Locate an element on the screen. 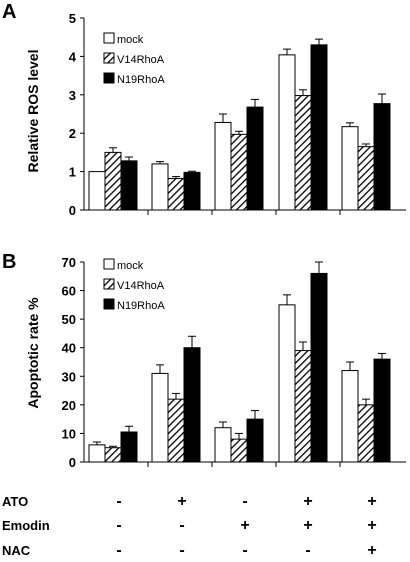 The image size is (410, 562). bar-a-group5-v14rhoa is located at coordinates (366, 178).